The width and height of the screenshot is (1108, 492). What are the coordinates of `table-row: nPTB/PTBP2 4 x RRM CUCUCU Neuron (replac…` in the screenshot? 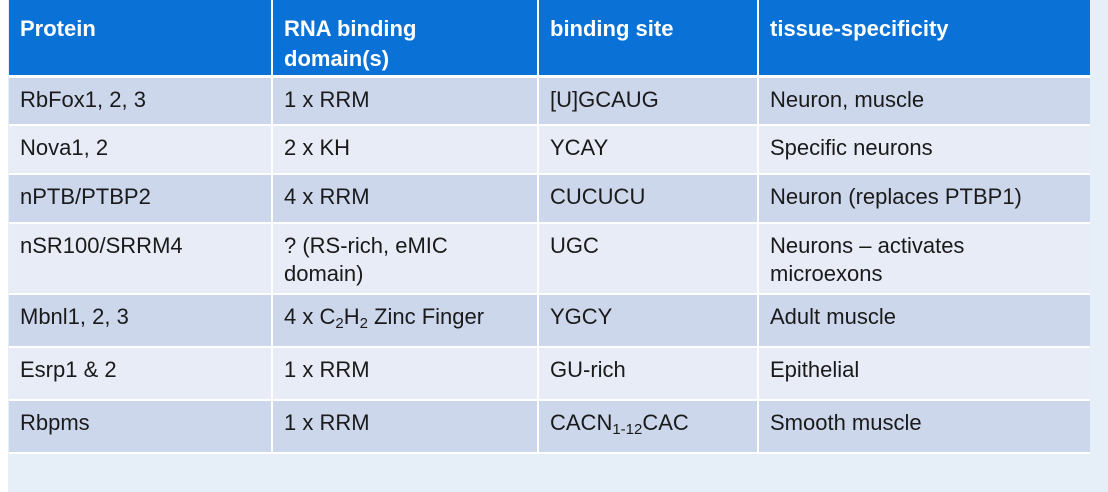 It's located at (549, 199).